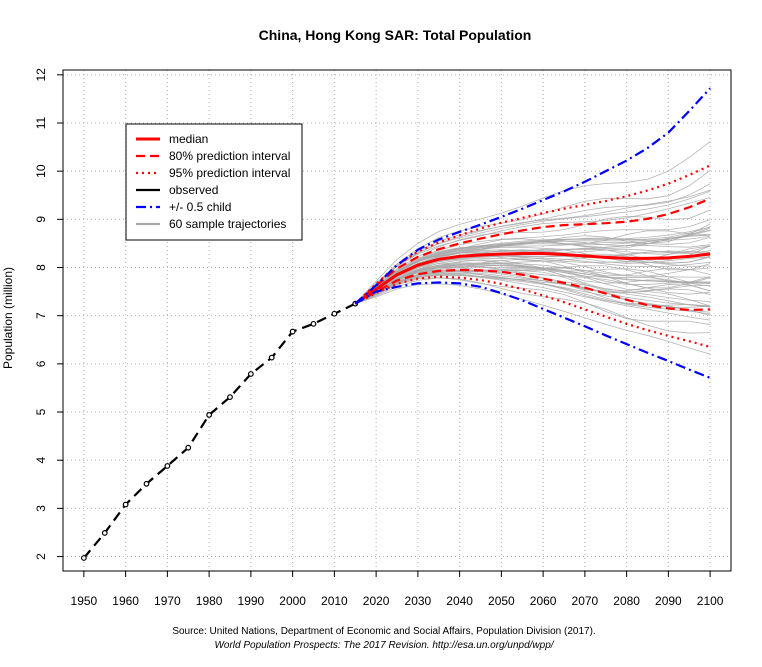 This screenshot has height=667, width=762. Describe the element at coordinates (41, 460) in the screenshot. I see `y-tick-label: 4` at that location.